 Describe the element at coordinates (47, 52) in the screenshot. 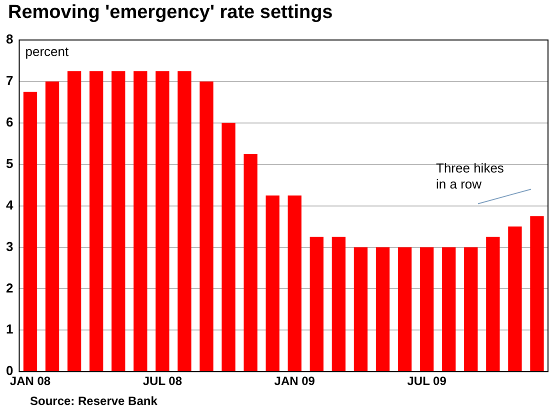

I see `y-axis-title: percent` at that location.